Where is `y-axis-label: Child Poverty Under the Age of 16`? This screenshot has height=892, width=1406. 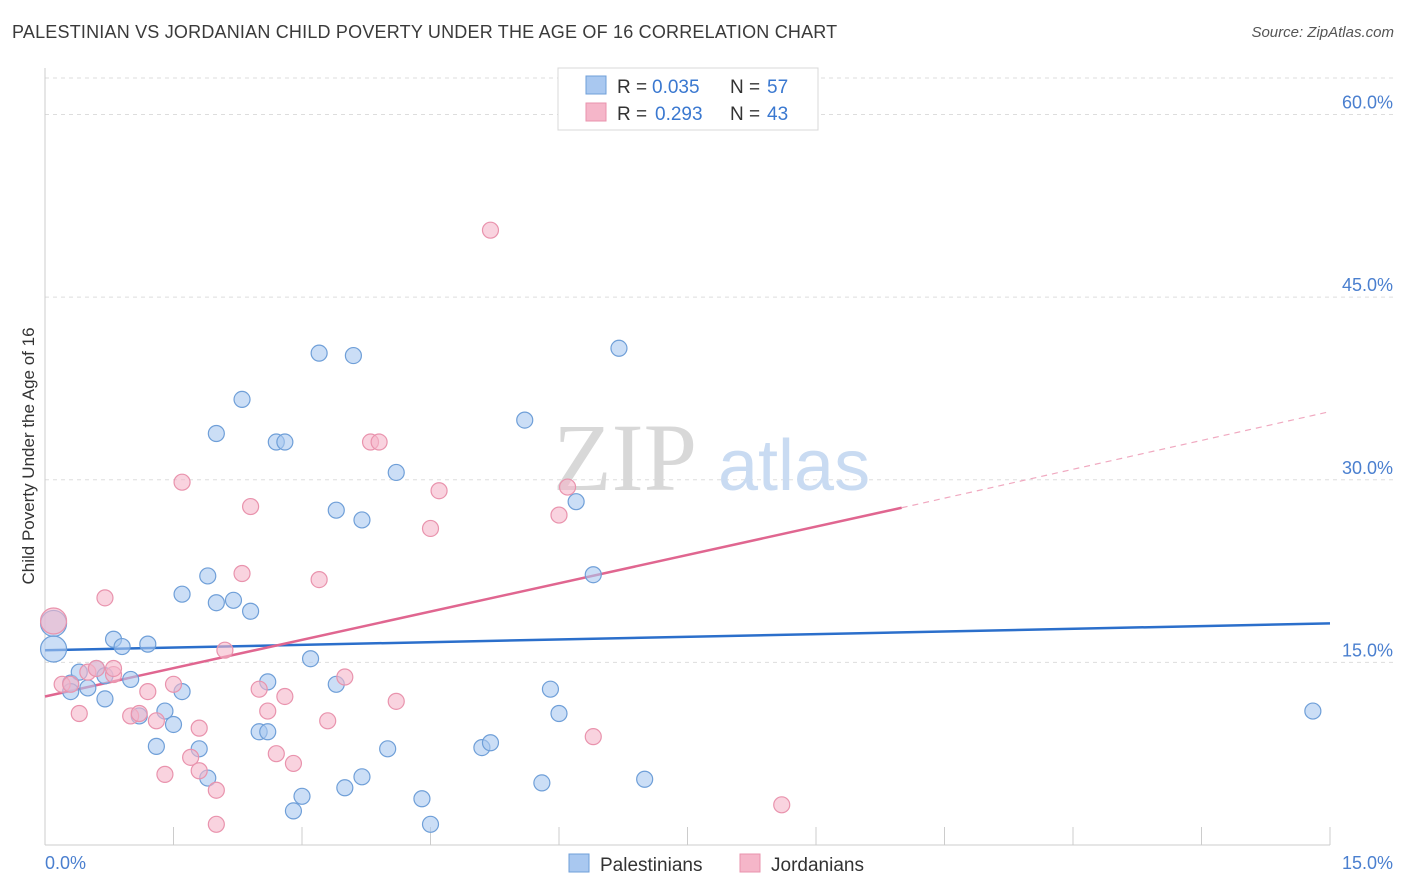
y-axis-label: Child Poverty Under the Age of 16 is located at coordinates (28, 455).